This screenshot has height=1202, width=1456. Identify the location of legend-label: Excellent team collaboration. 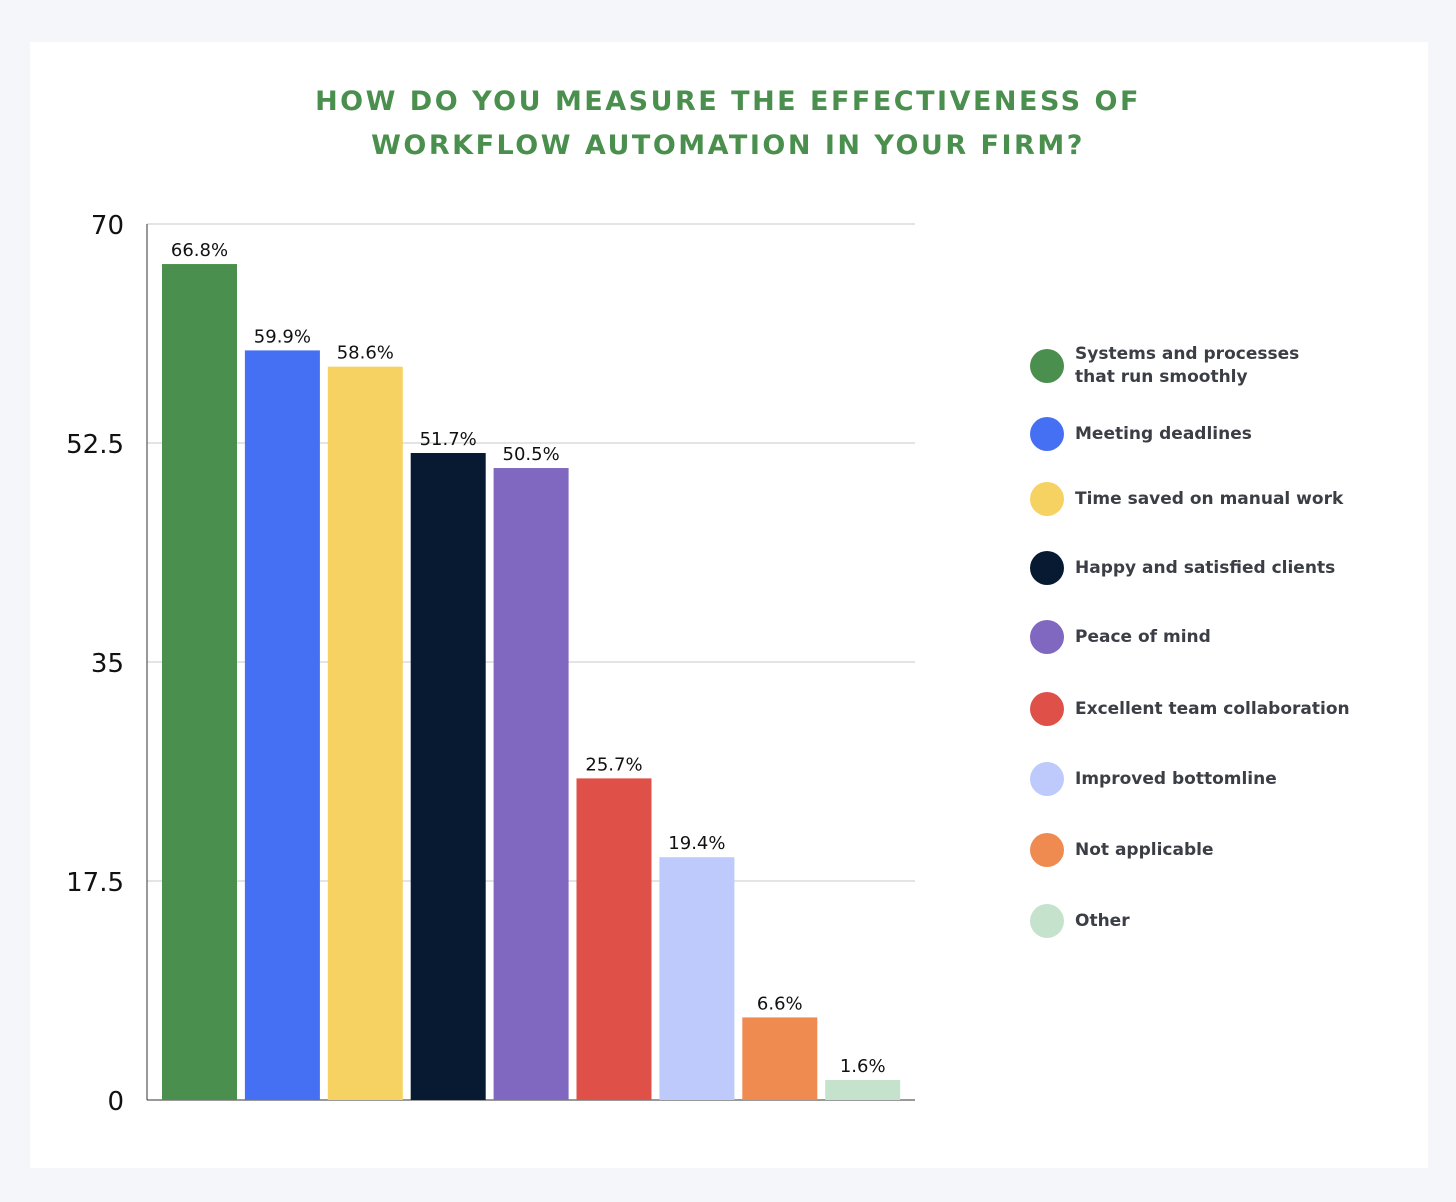
(1235, 709).